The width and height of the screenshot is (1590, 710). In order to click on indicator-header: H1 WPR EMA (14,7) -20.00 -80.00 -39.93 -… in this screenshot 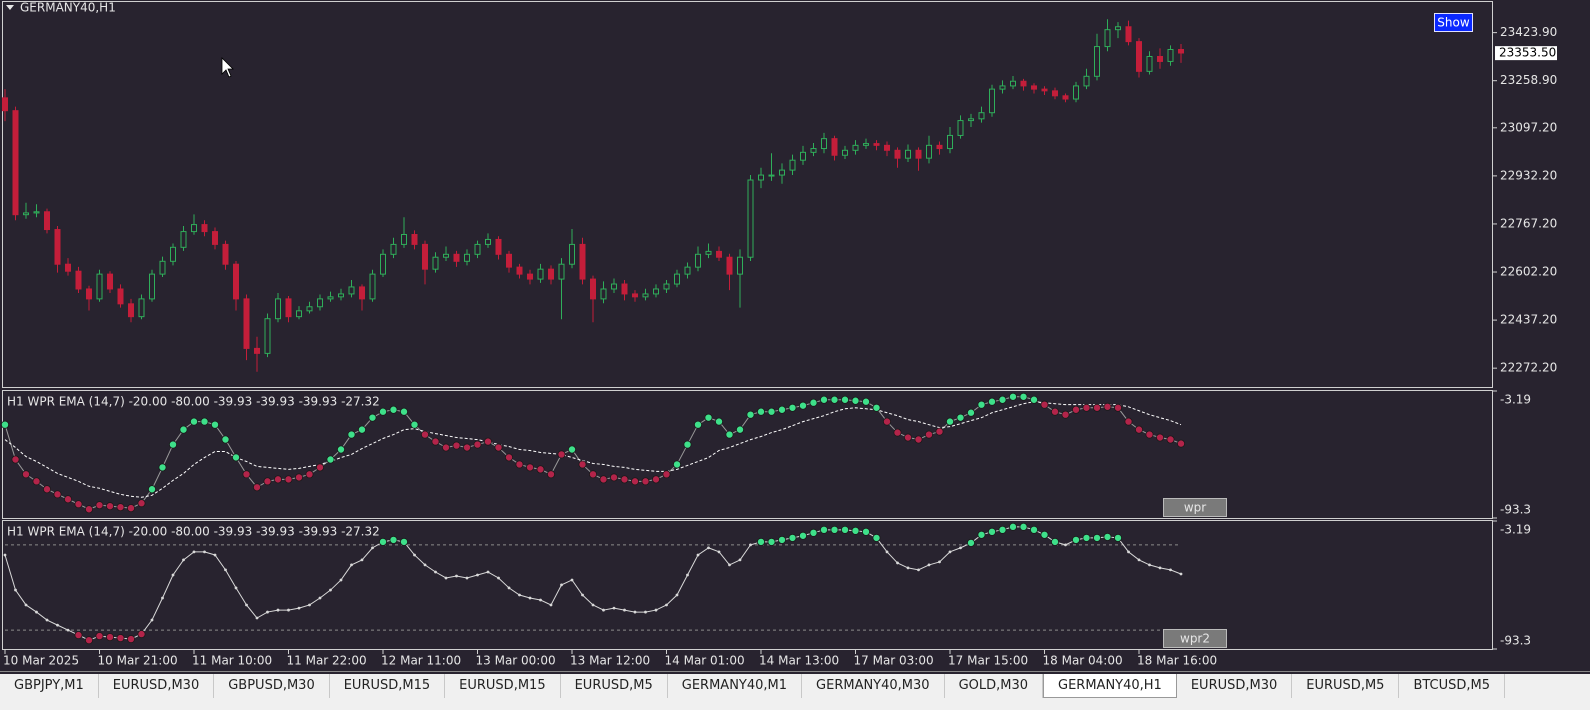, I will do `click(193, 532)`.